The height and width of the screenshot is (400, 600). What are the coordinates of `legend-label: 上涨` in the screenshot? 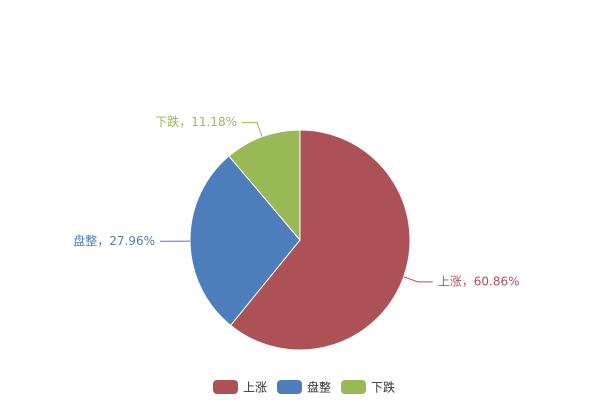 It's located at (255, 387).